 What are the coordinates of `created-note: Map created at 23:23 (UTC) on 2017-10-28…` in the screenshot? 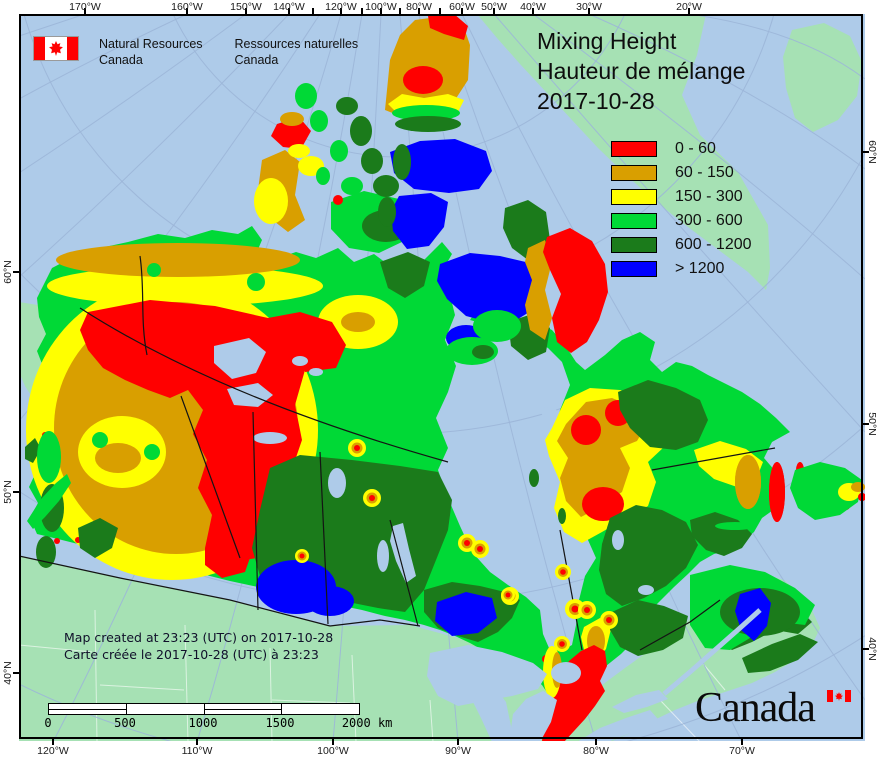 It's located at (198, 646).